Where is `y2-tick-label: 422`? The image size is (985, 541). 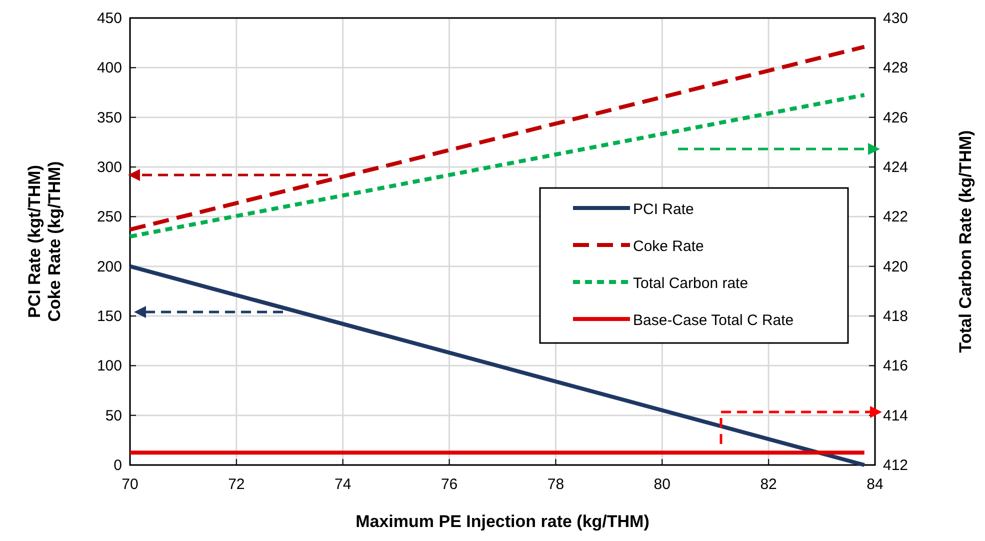 y2-tick-label: 422 is located at coordinates (895, 217).